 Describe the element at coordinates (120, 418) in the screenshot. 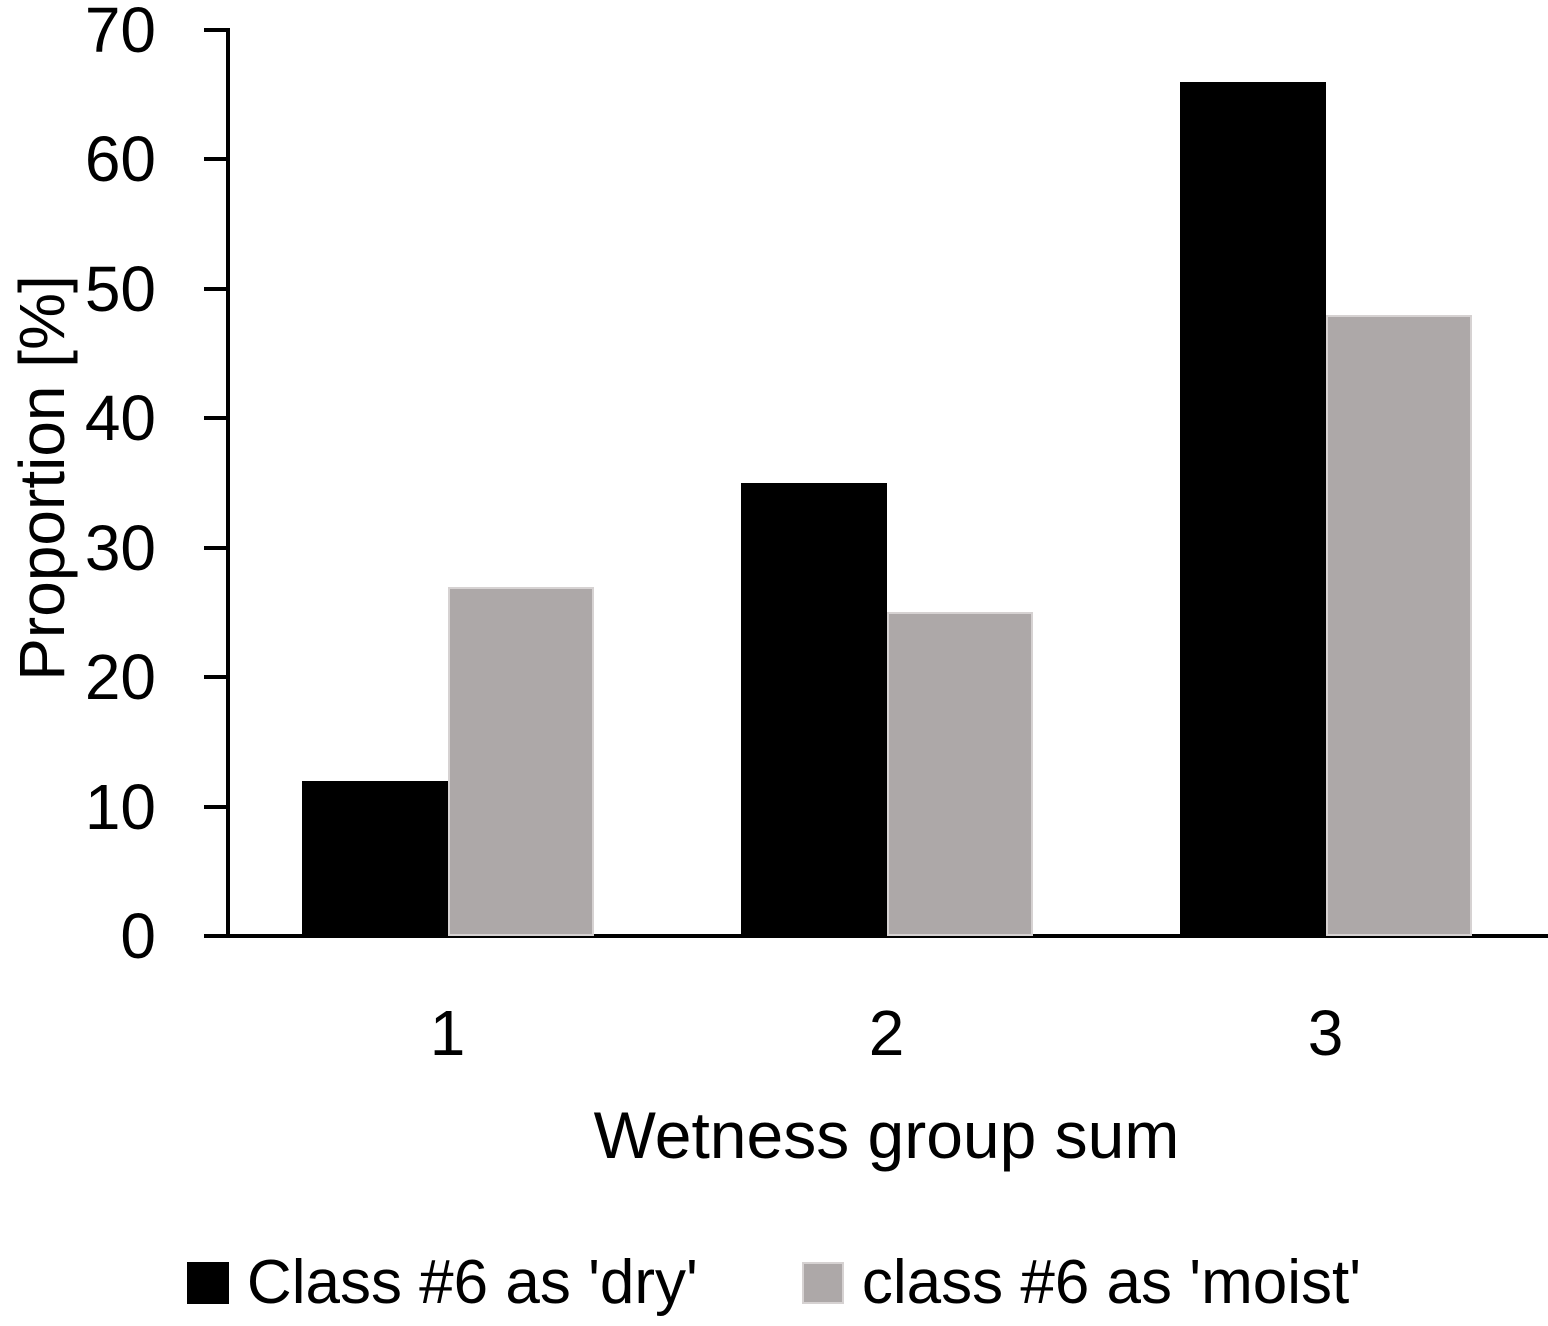

I see `y-tick-label: 40` at that location.